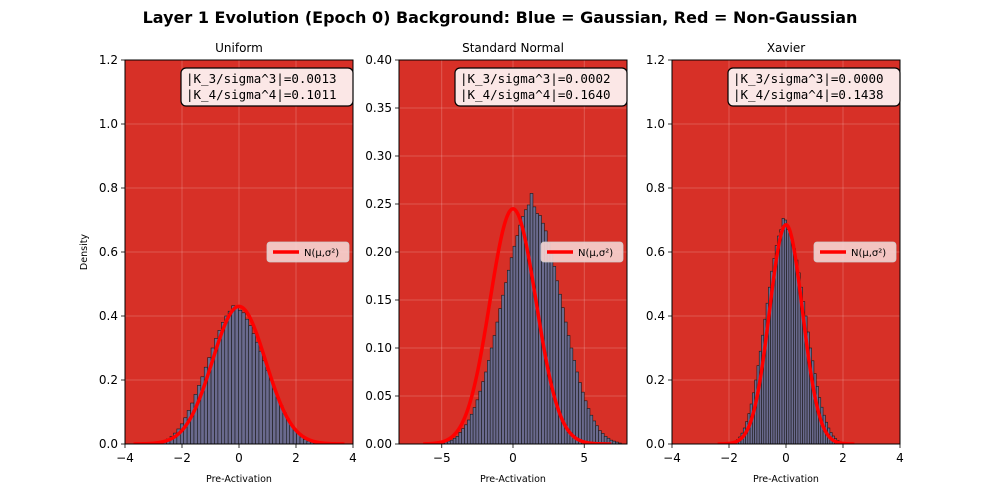 This screenshot has width=1000, height=500. Describe the element at coordinates (378, 60) in the screenshot. I see `y-tick-label: 0.40` at that location.